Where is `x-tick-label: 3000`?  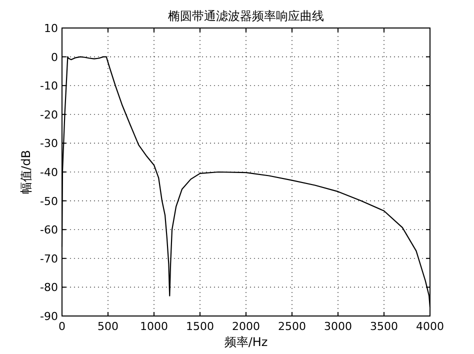
x-tick-label: 3000 is located at coordinates (338, 326).